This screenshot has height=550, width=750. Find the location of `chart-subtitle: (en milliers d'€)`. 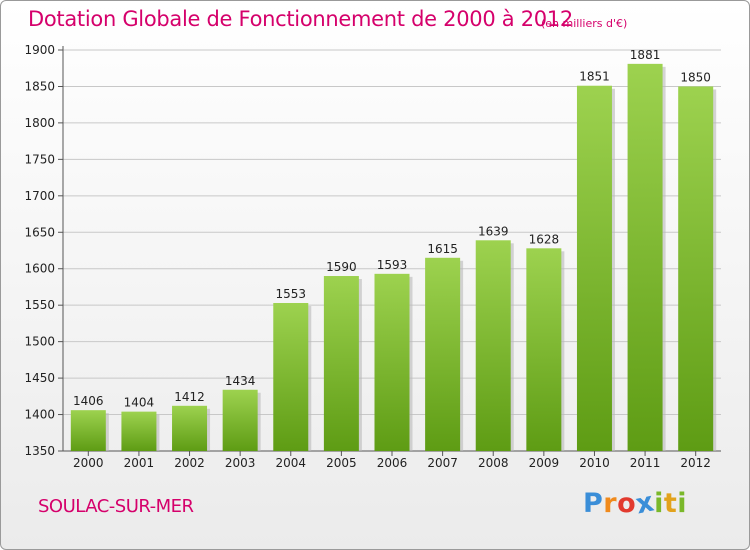

chart-subtitle: (en milliers d'€) is located at coordinates (584, 23).